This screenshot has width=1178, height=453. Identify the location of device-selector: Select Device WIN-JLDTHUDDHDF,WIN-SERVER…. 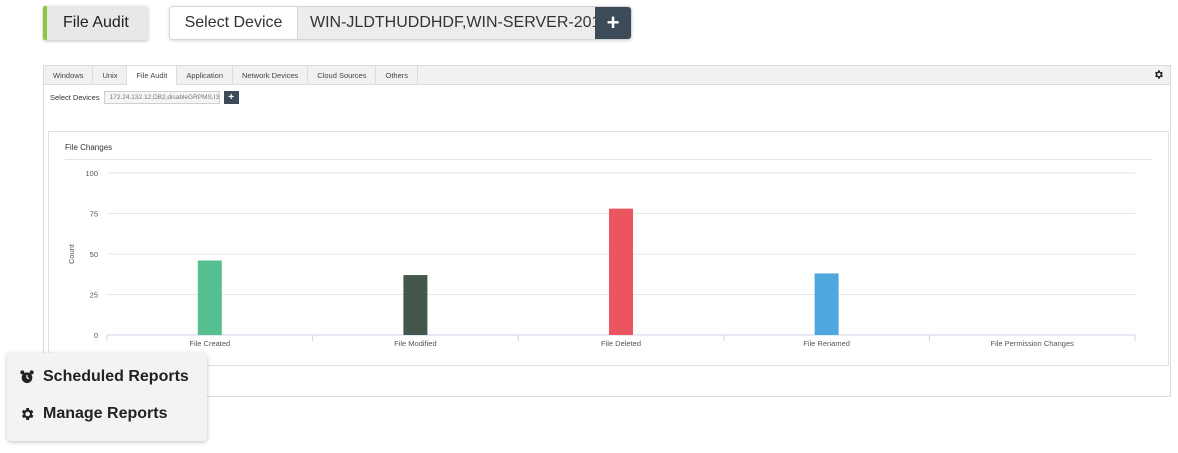
(400, 23).